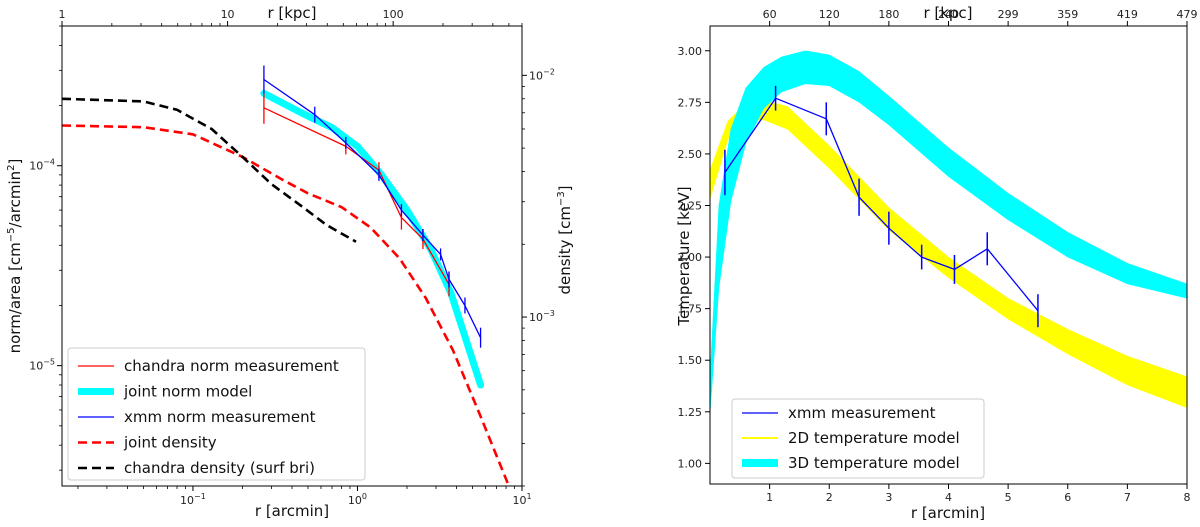  I want to click on right-top-tick-label: 419, so click(1127, 14).